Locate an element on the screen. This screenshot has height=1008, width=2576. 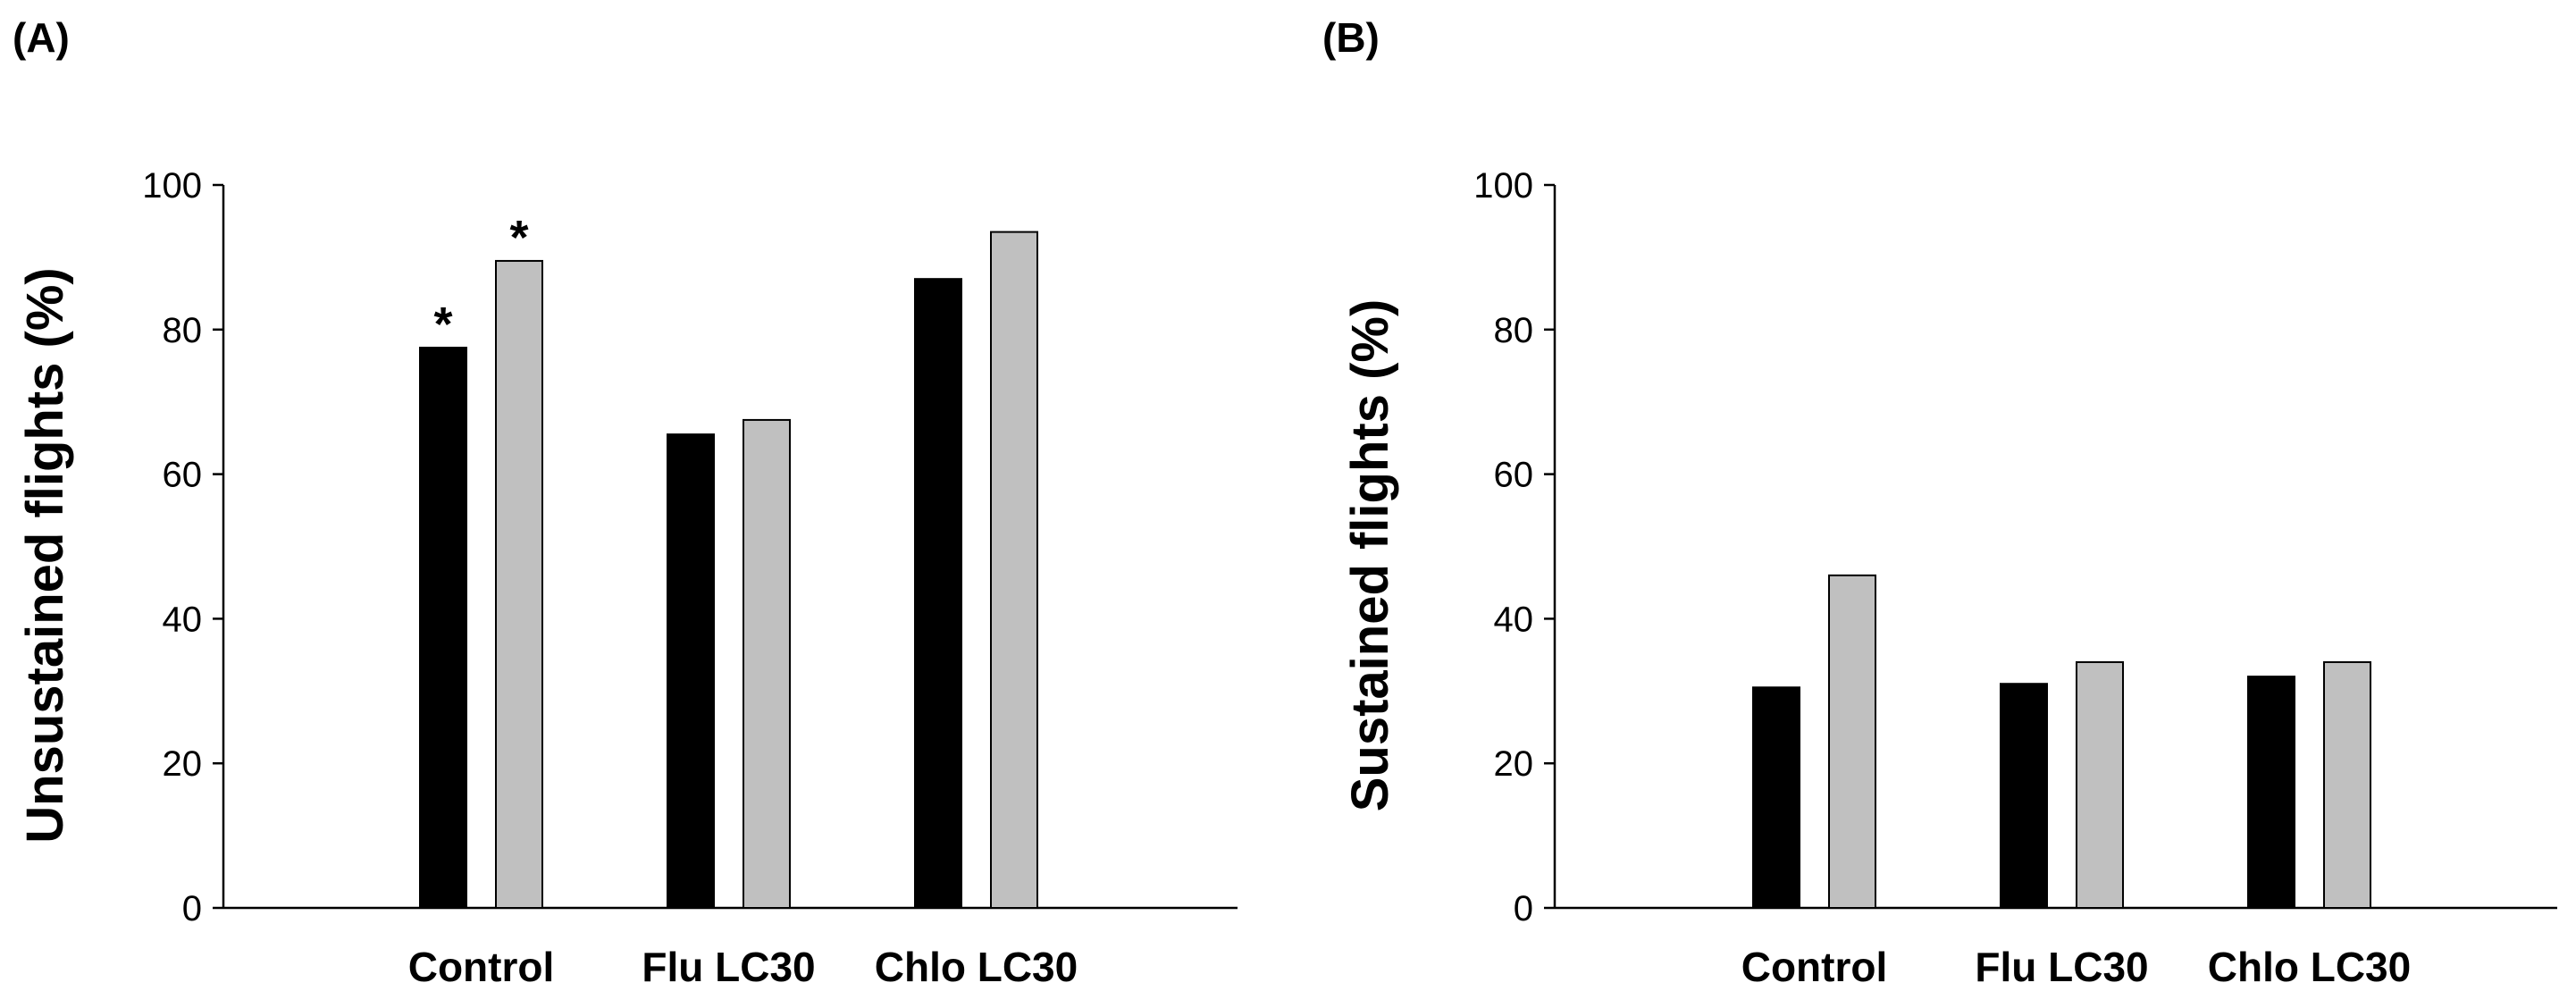
panel-label: (A) is located at coordinates (41, 37).